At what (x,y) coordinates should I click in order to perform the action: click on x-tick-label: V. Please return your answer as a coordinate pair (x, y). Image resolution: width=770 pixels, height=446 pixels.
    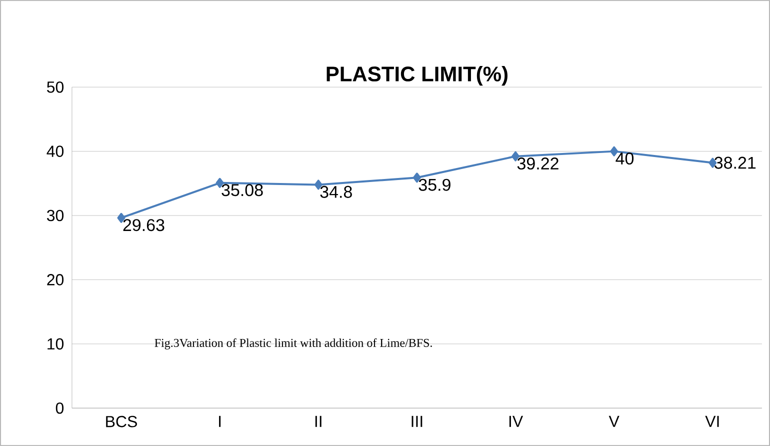
    Looking at the image, I should click on (614, 421).